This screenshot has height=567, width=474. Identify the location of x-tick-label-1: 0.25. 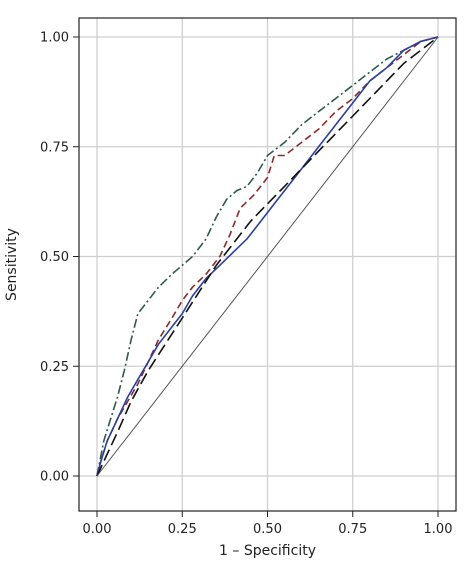
(182, 529).